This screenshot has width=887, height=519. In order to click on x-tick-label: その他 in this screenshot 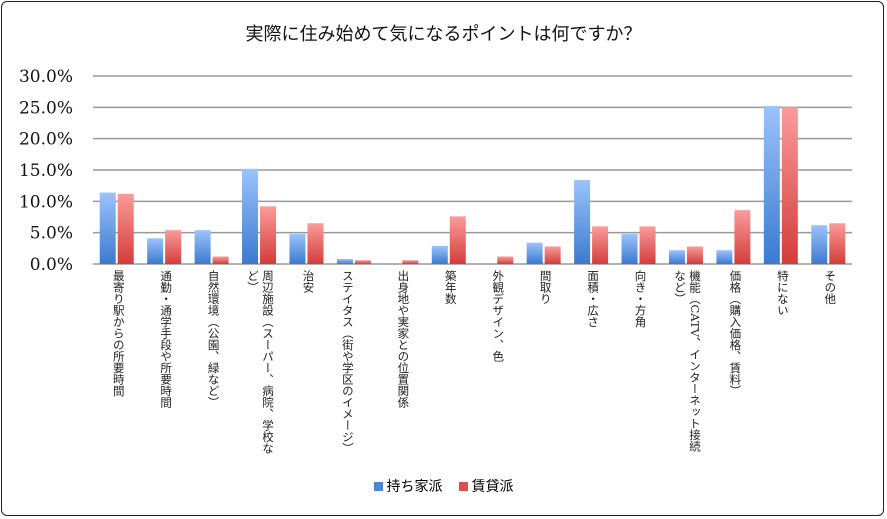, I will do `click(830, 287)`.